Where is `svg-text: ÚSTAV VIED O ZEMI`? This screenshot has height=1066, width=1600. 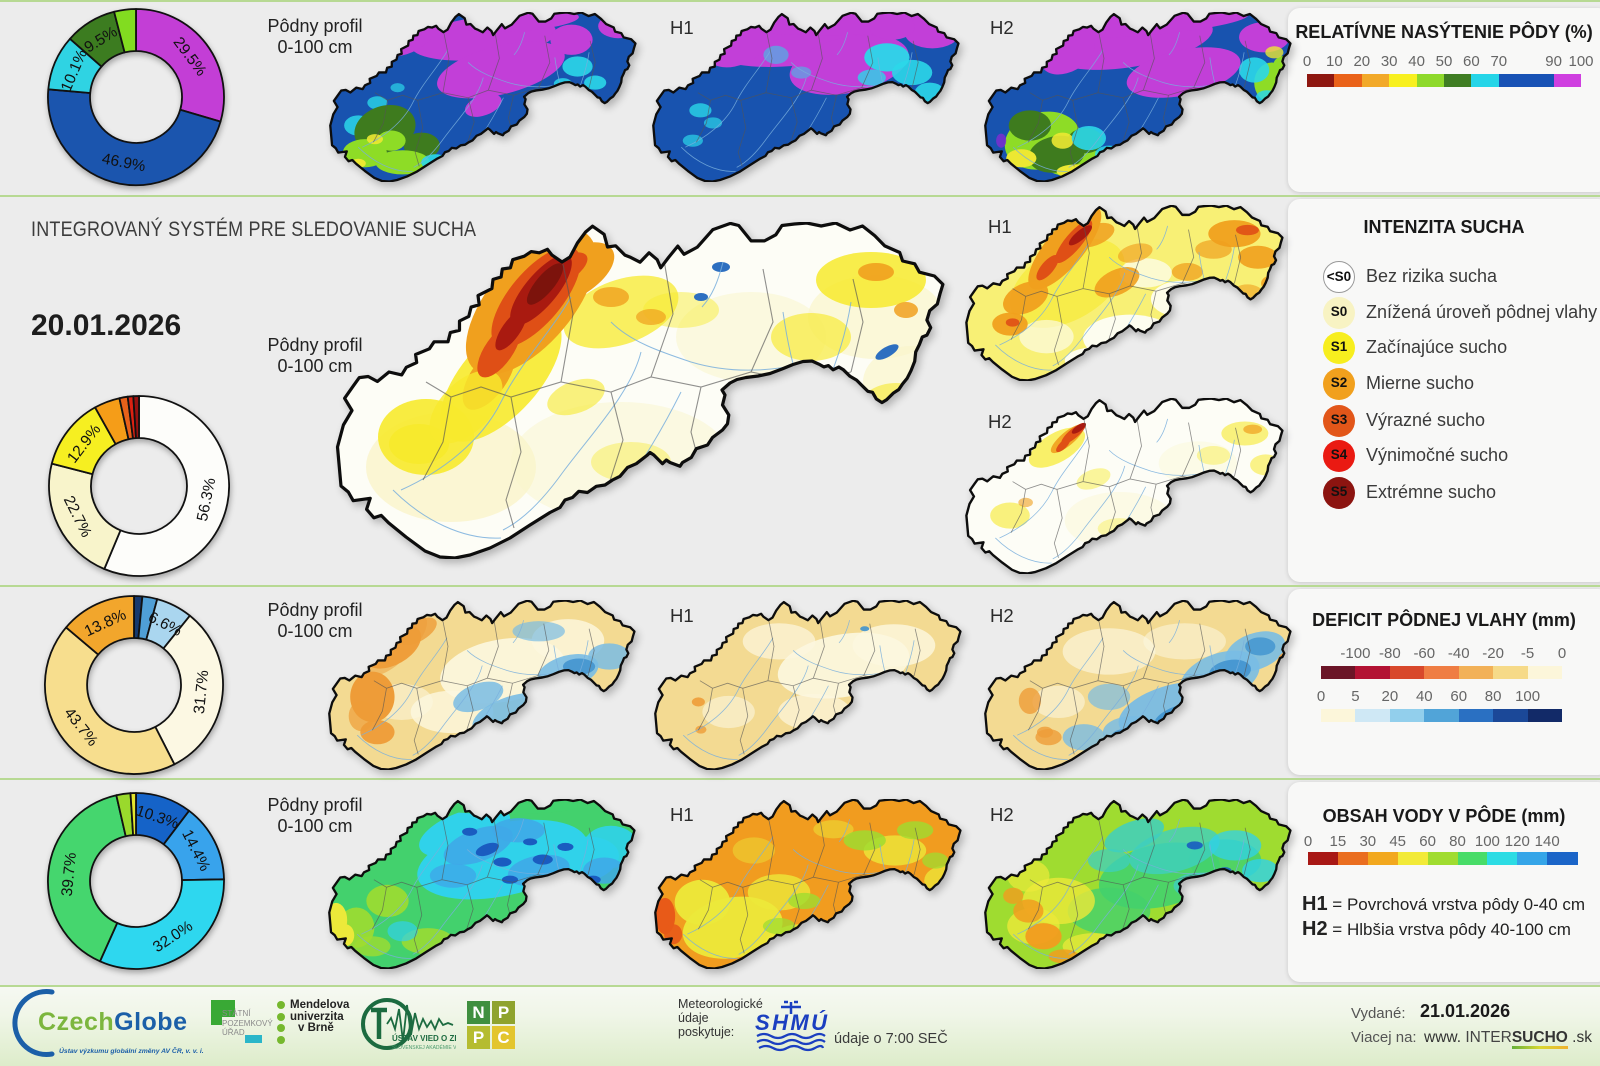
svg-text: ÚSTAV VIED O ZEMI is located at coordinates (424, 1038).